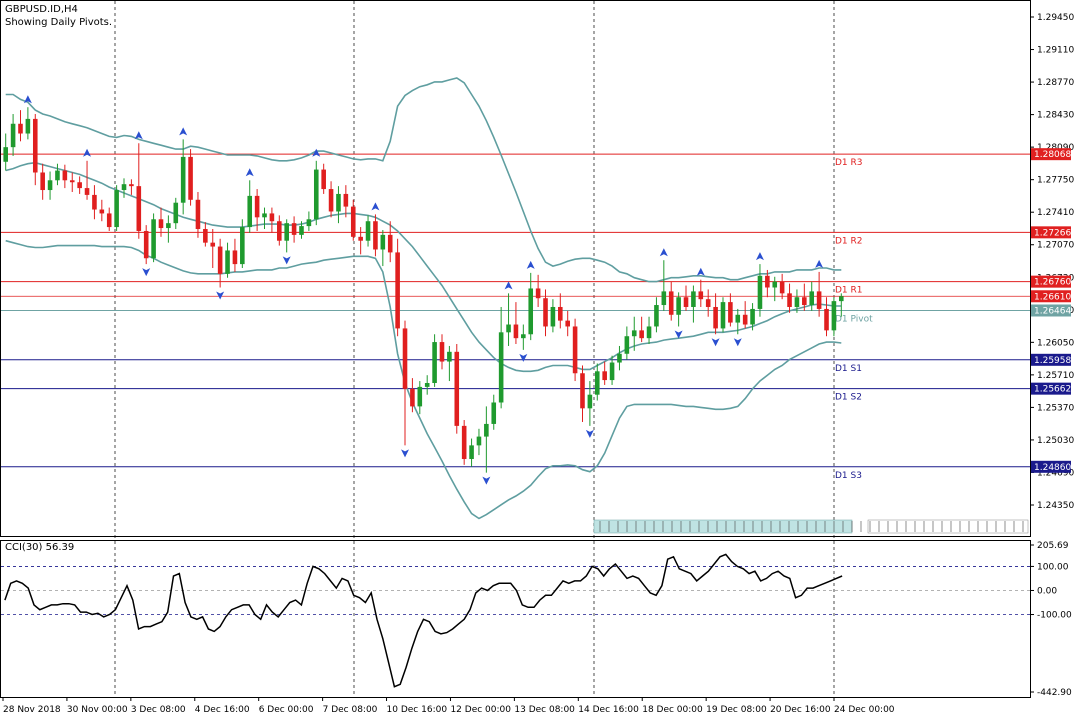  I want to click on cci-axis: 205.69 100.00 0.00 -100.00 -442.90, so click(1051, 619).